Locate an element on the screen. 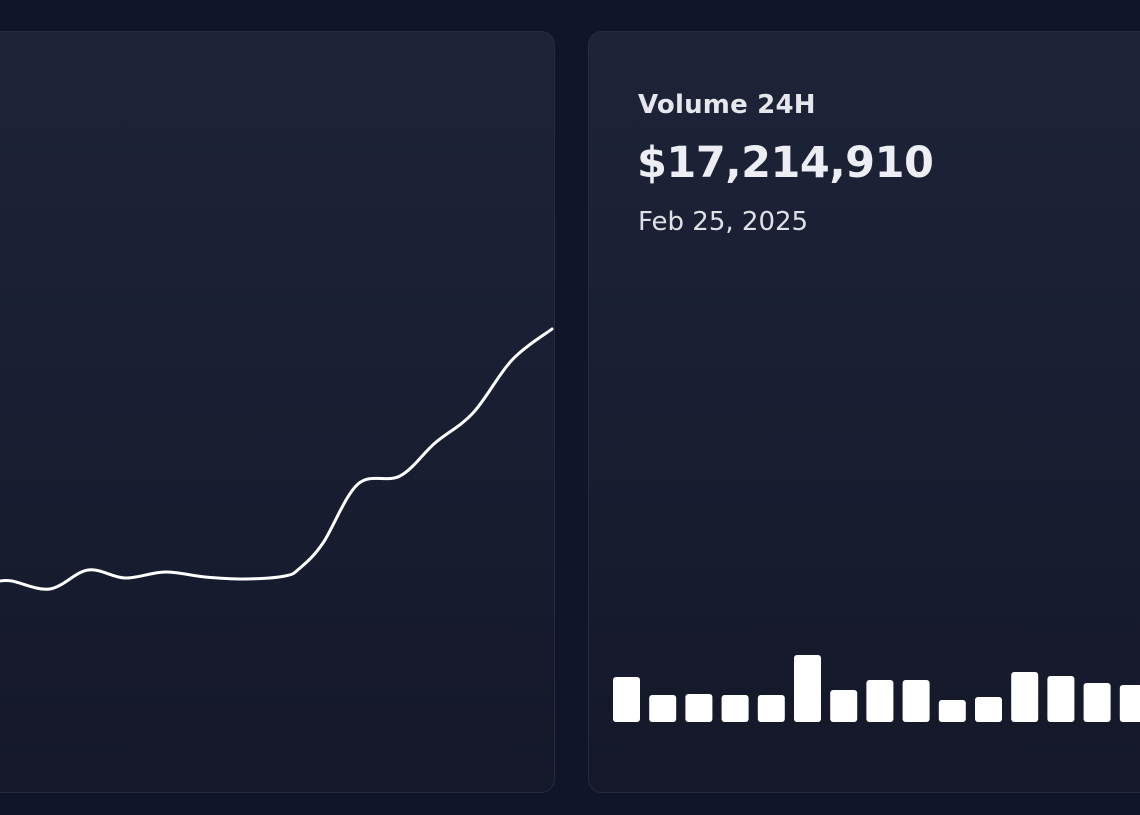  volume-date: Feb 25, 2025 is located at coordinates (723, 222).